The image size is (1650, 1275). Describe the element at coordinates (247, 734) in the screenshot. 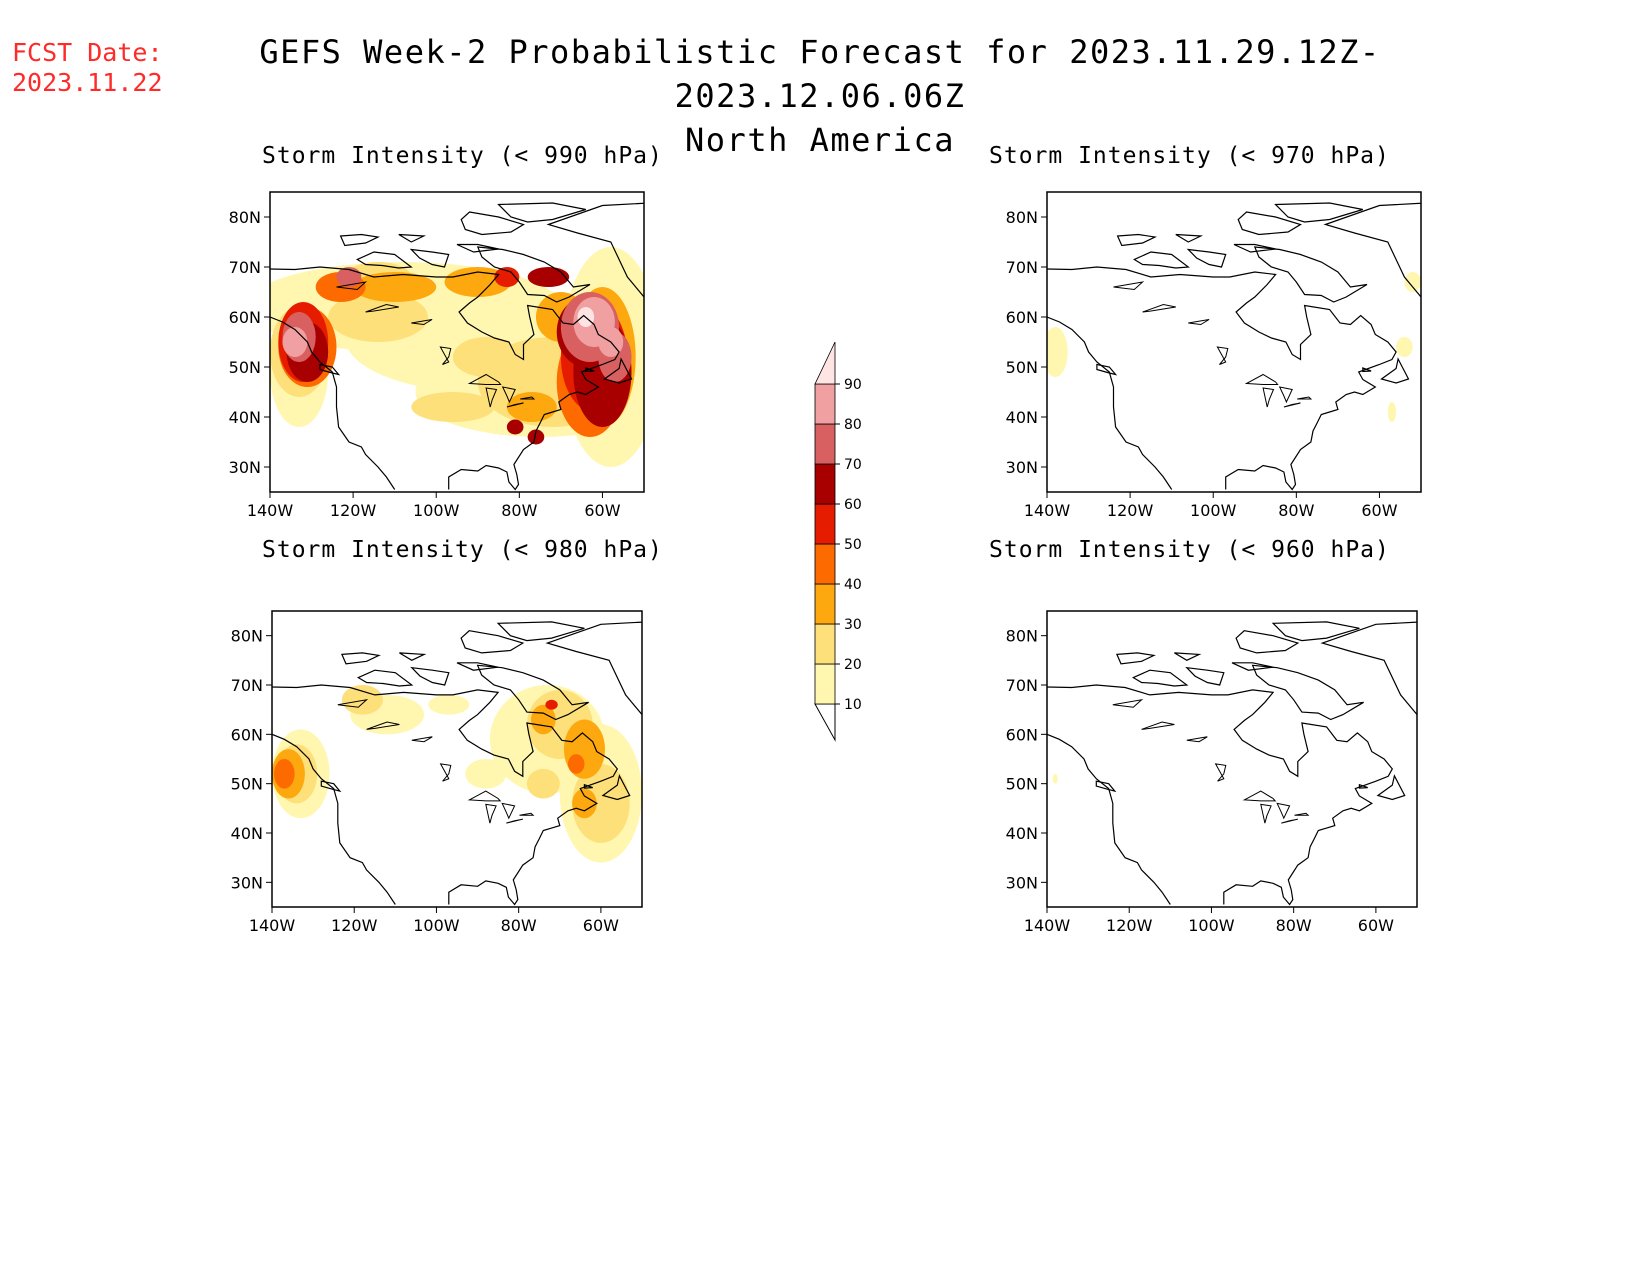

I see `lat-label: 60N` at that location.